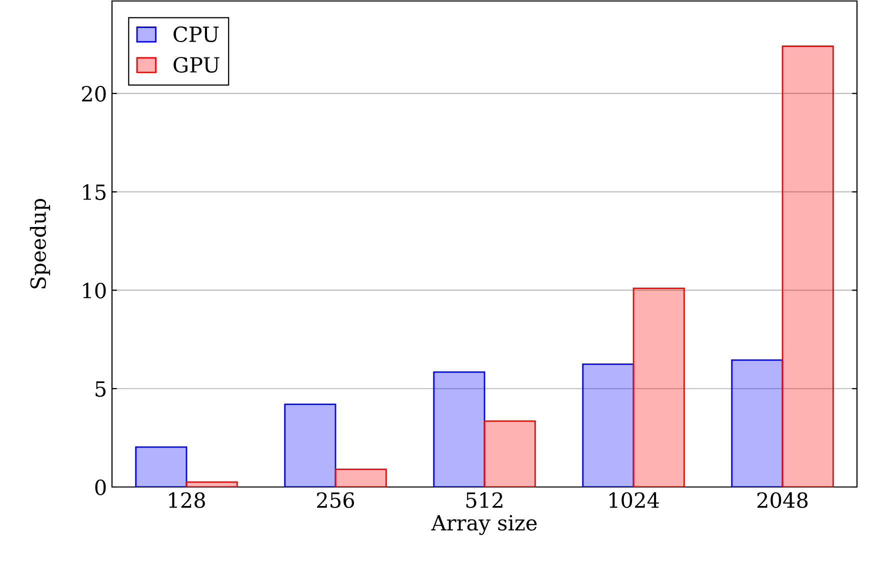 Image resolution: width=873 pixels, height=563 pixels. I want to click on x-tick-label: 2048, so click(782, 500).